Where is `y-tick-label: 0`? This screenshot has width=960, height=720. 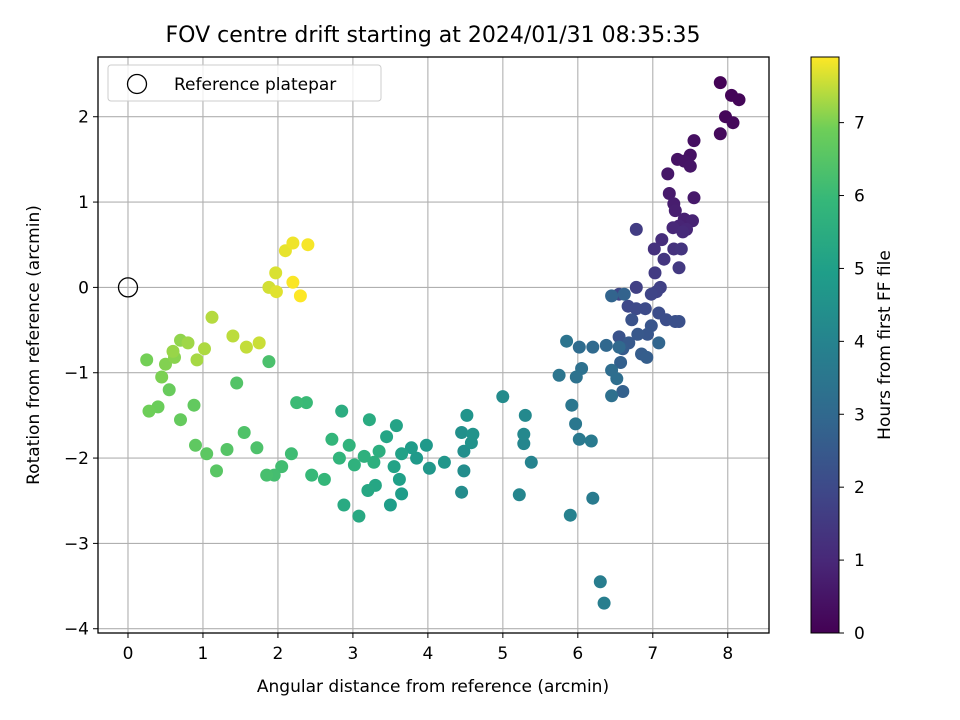
y-tick-label: 0 is located at coordinates (83, 288).